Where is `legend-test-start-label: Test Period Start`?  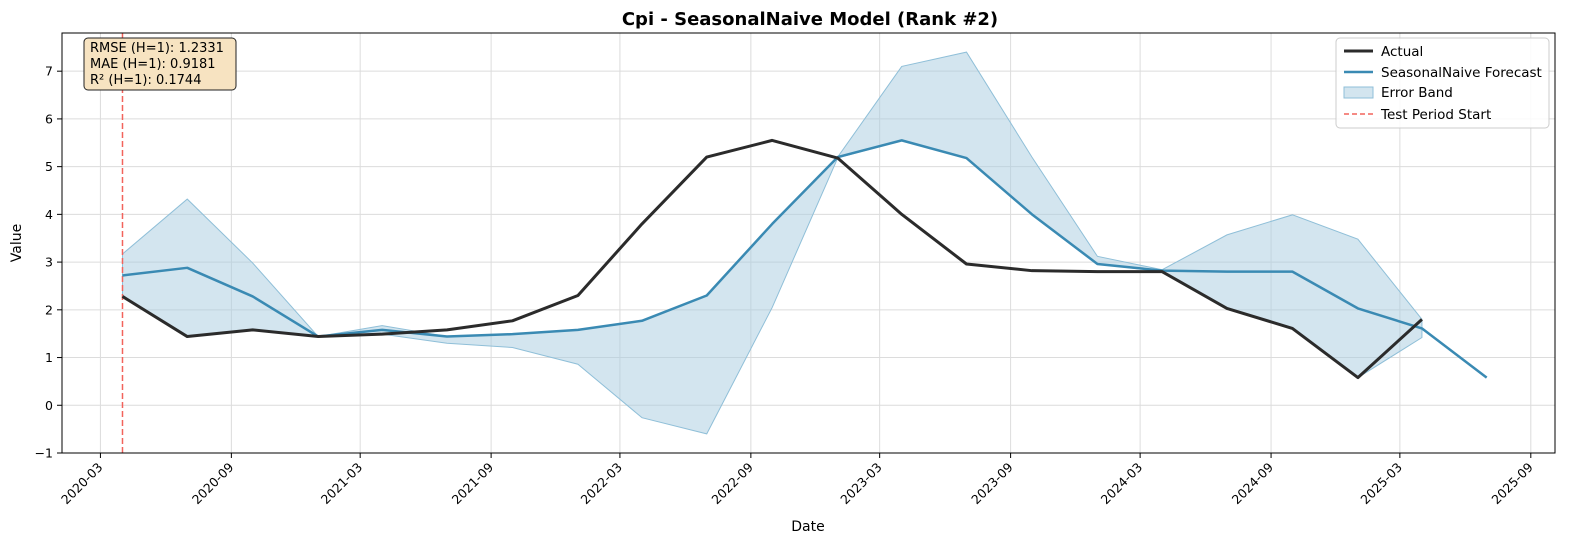 legend-test-start-label: Test Period Start is located at coordinates (1435, 115).